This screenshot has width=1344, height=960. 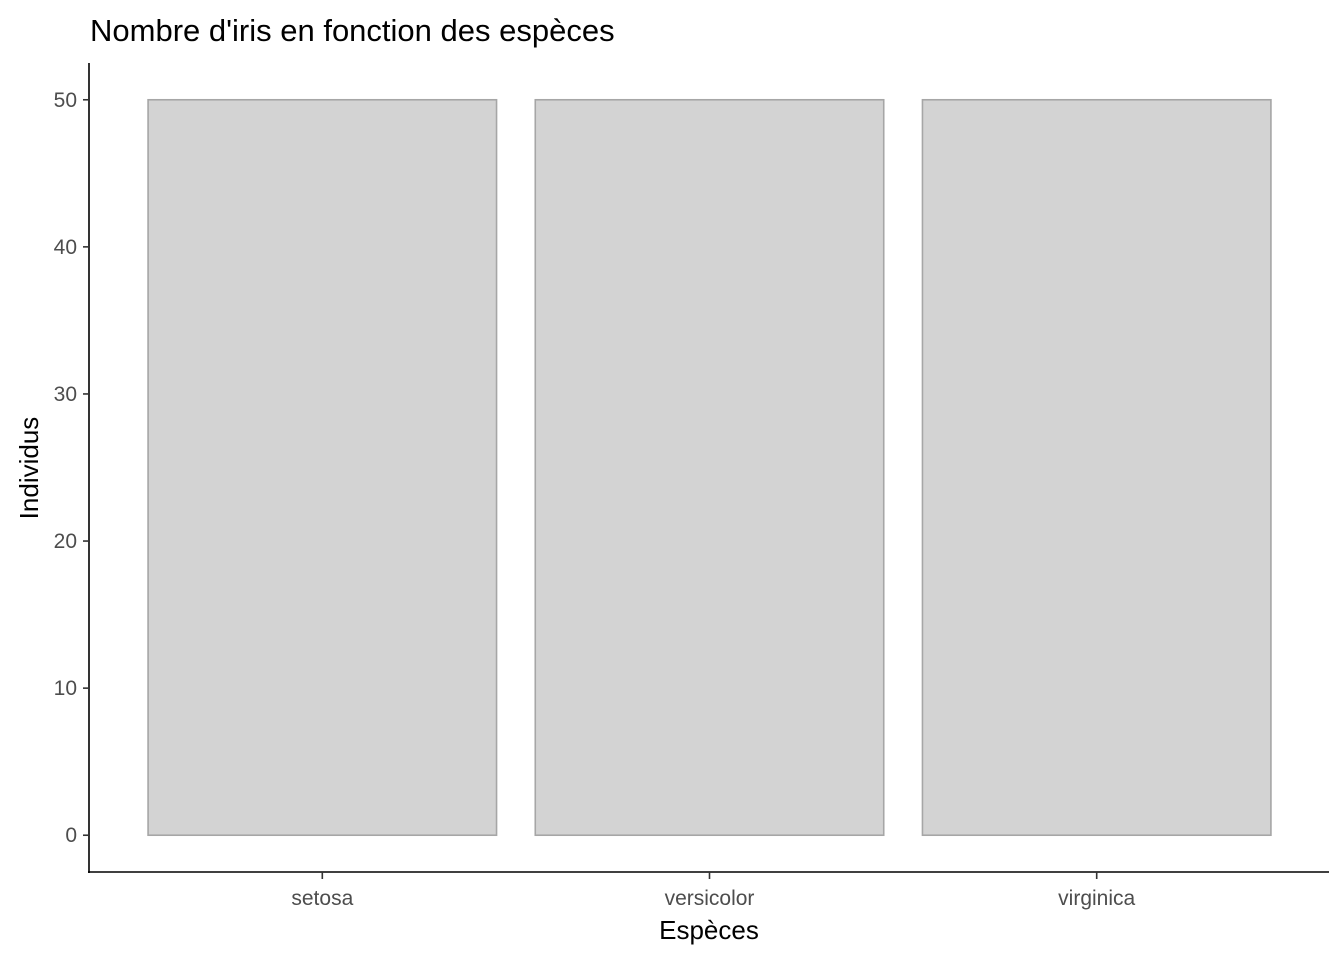 I want to click on x-tick-label-virginica: virginica, so click(x=1096, y=898).